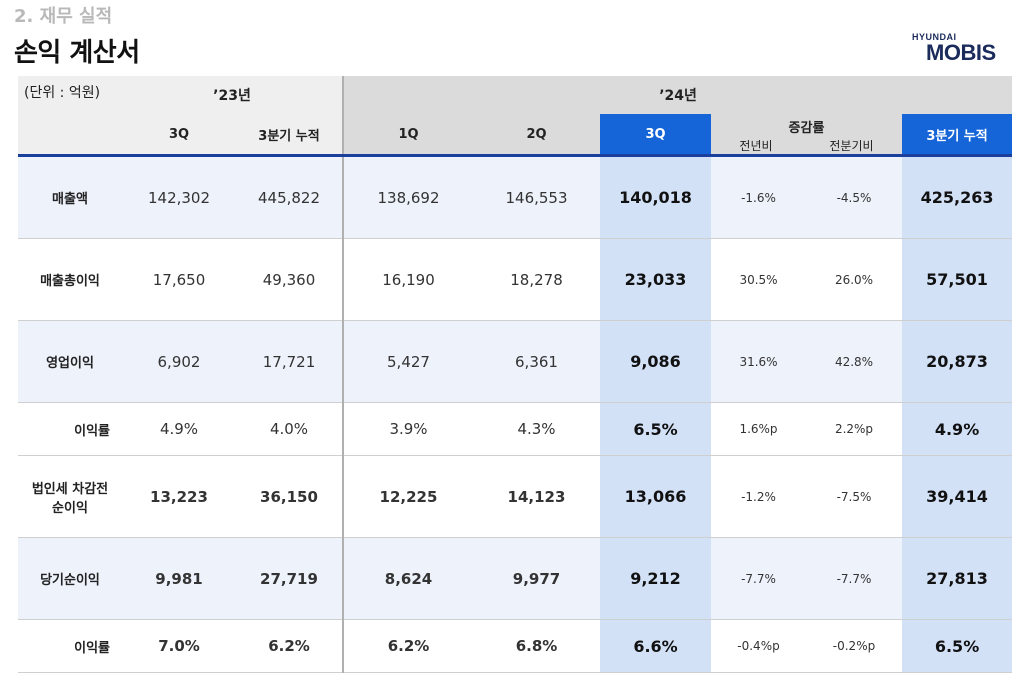 This screenshot has height=677, width=1020. I want to click on value-24-1q: 8,624, so click(408, 578).